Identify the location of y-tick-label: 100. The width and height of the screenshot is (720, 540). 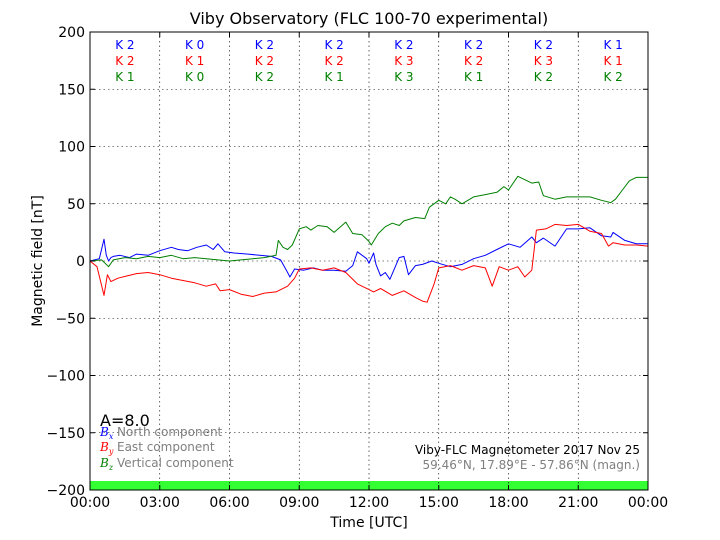
(71, 148).